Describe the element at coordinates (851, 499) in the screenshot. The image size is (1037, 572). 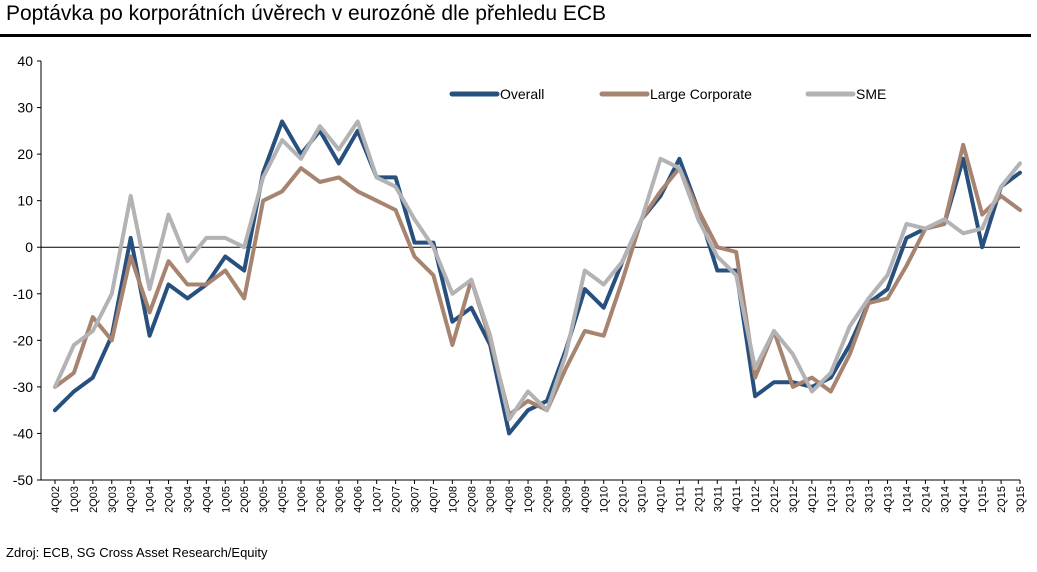
I see `x-tick-label: 2Q13` at that location.